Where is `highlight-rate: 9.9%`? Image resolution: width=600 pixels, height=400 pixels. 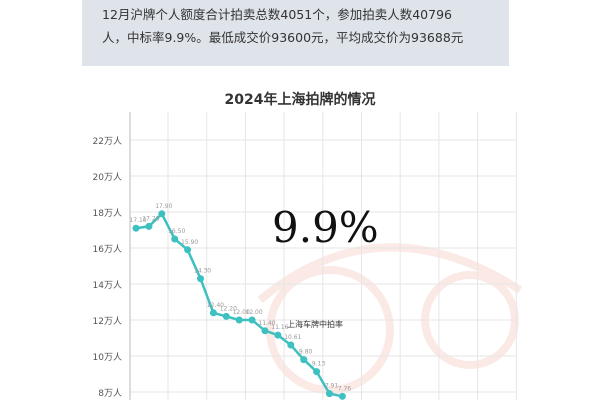
highlight-rate: 9.9% is located at coordinates (325, 227).